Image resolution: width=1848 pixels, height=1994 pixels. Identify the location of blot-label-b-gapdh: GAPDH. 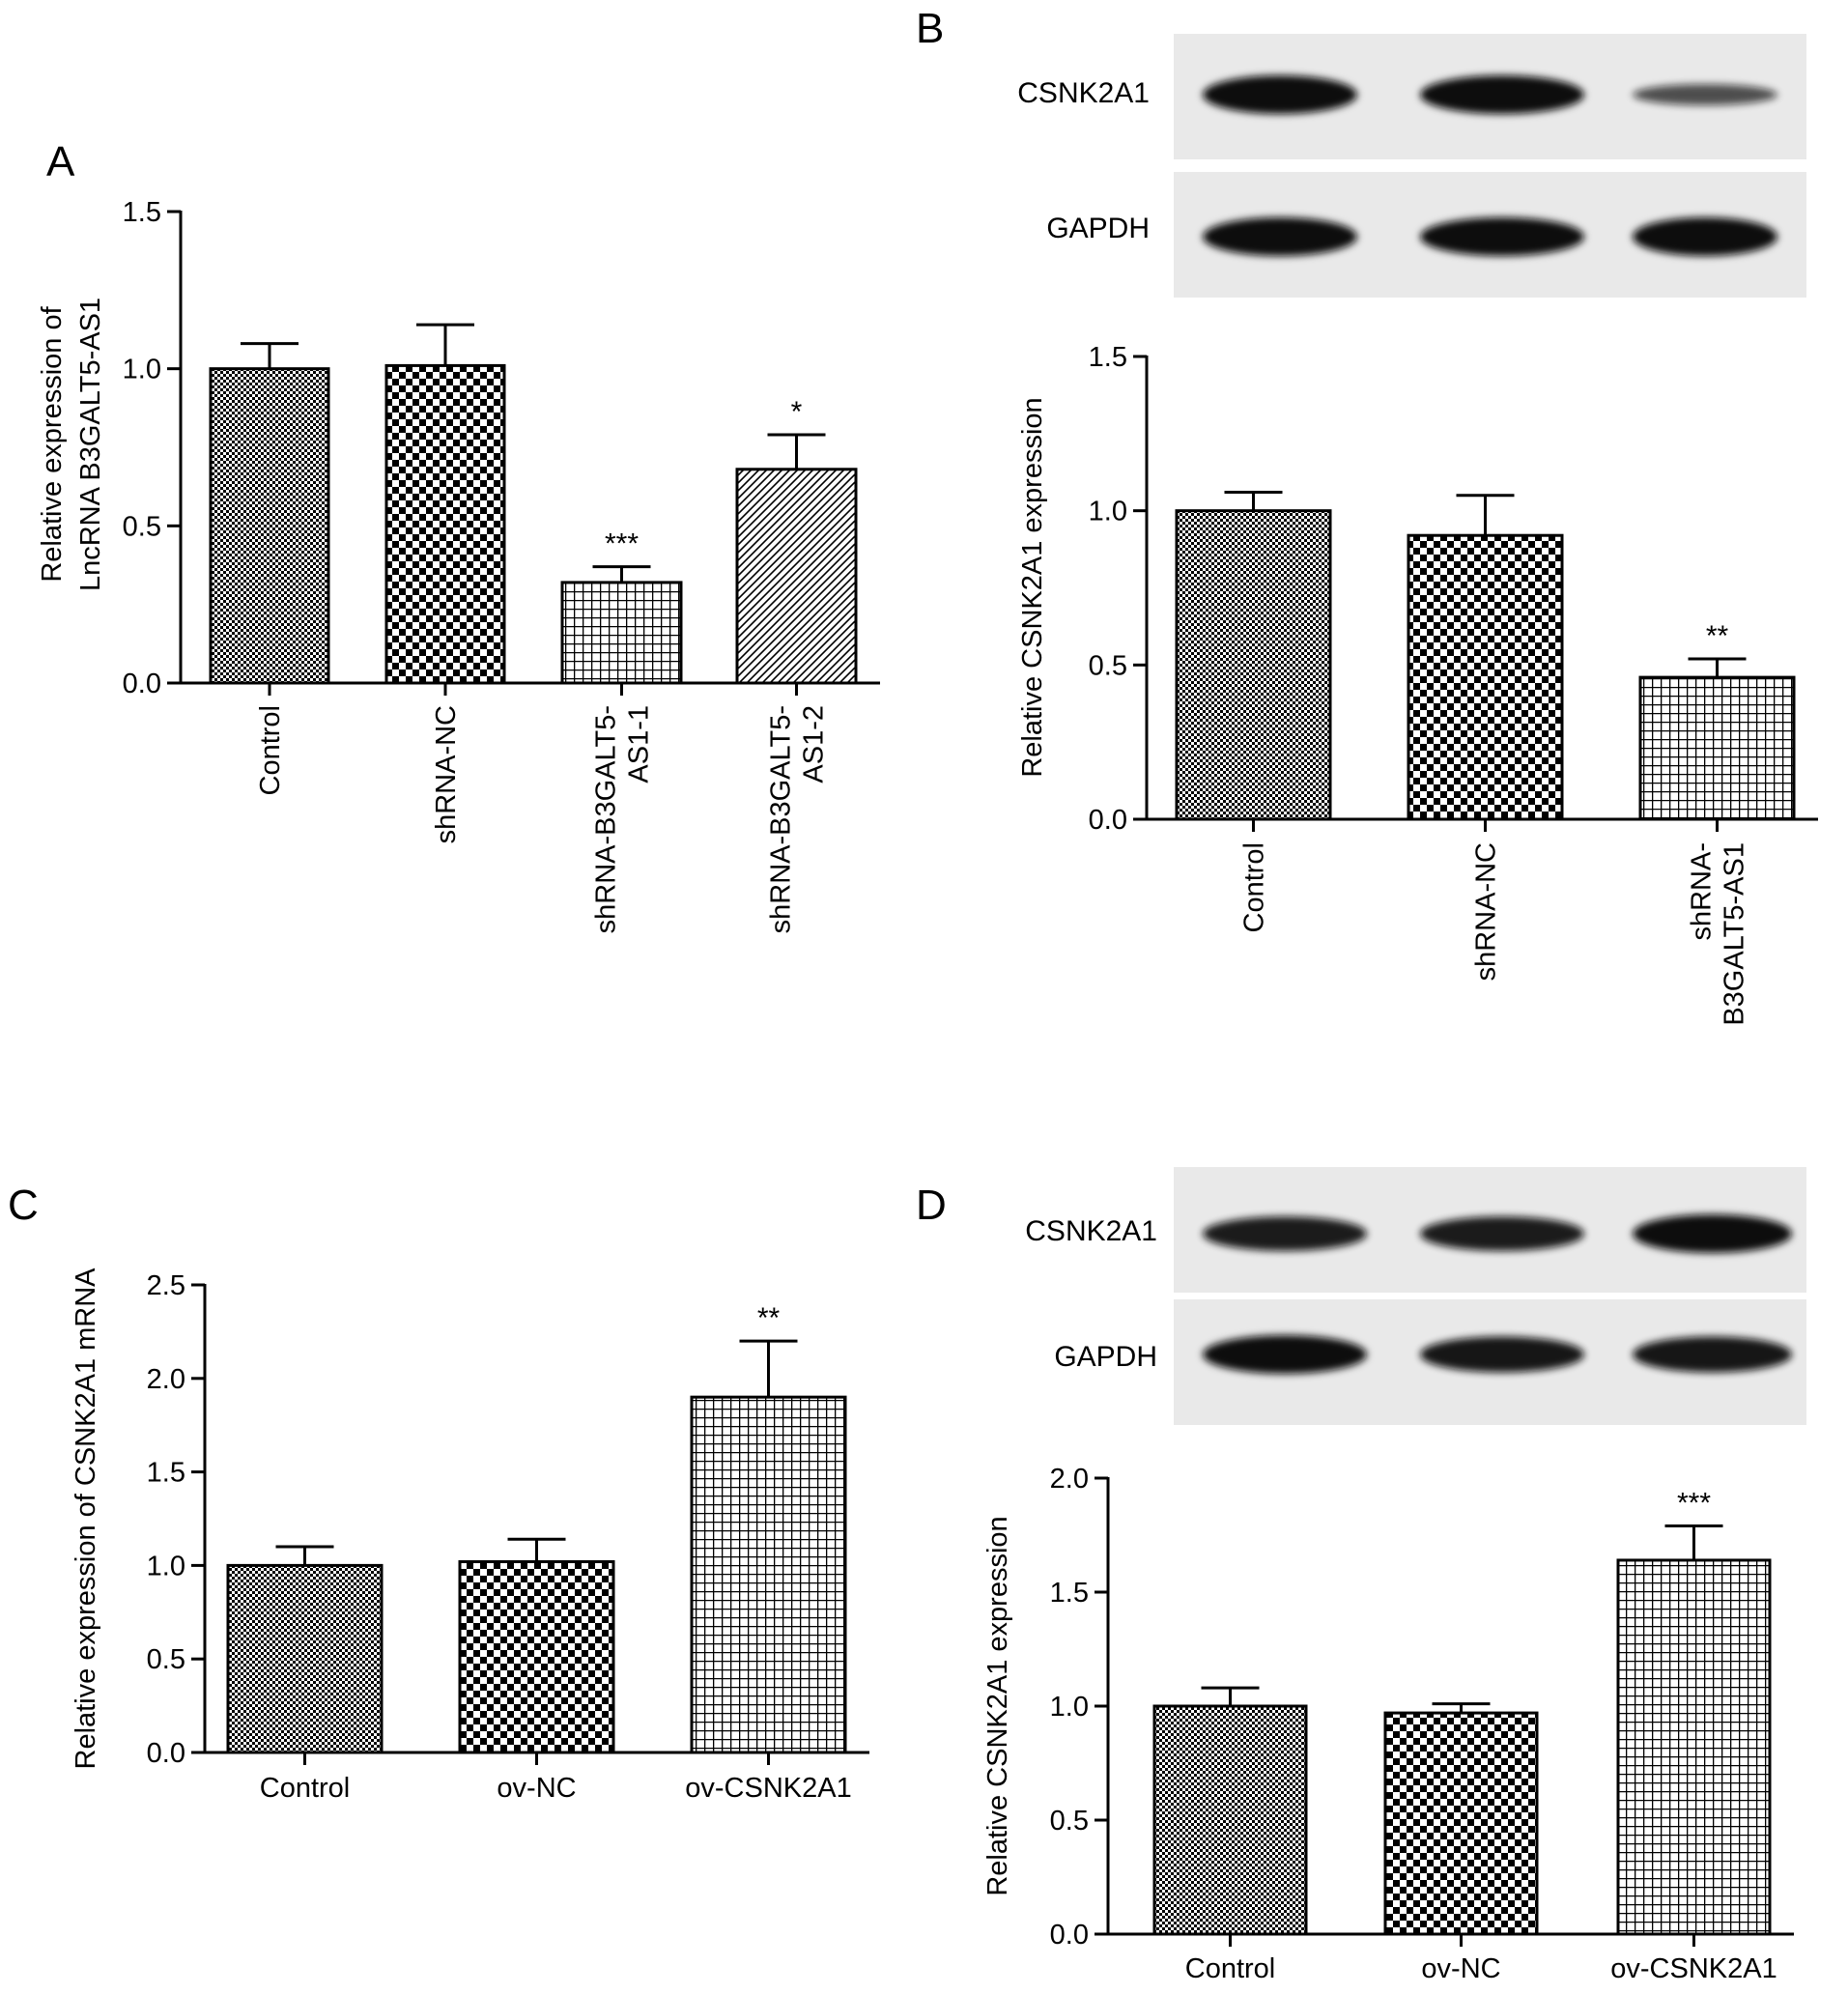
(1098, 229).